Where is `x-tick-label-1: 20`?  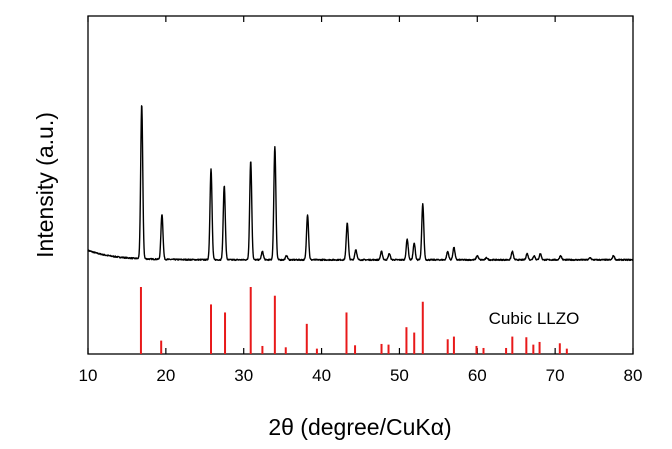 x-tick-label-1: 20 is located at coordinates (165, 375).